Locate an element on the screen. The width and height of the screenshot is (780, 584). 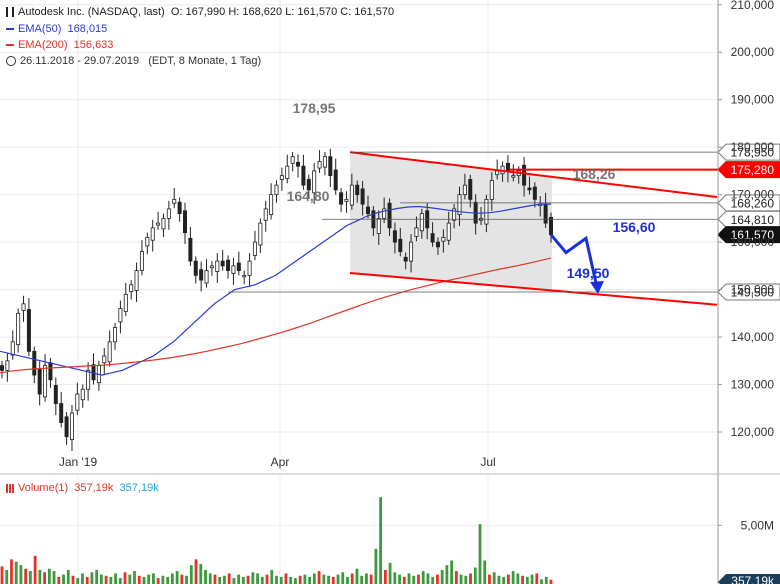
volume-label: Volume(1) is located at coordinates (43, 488).